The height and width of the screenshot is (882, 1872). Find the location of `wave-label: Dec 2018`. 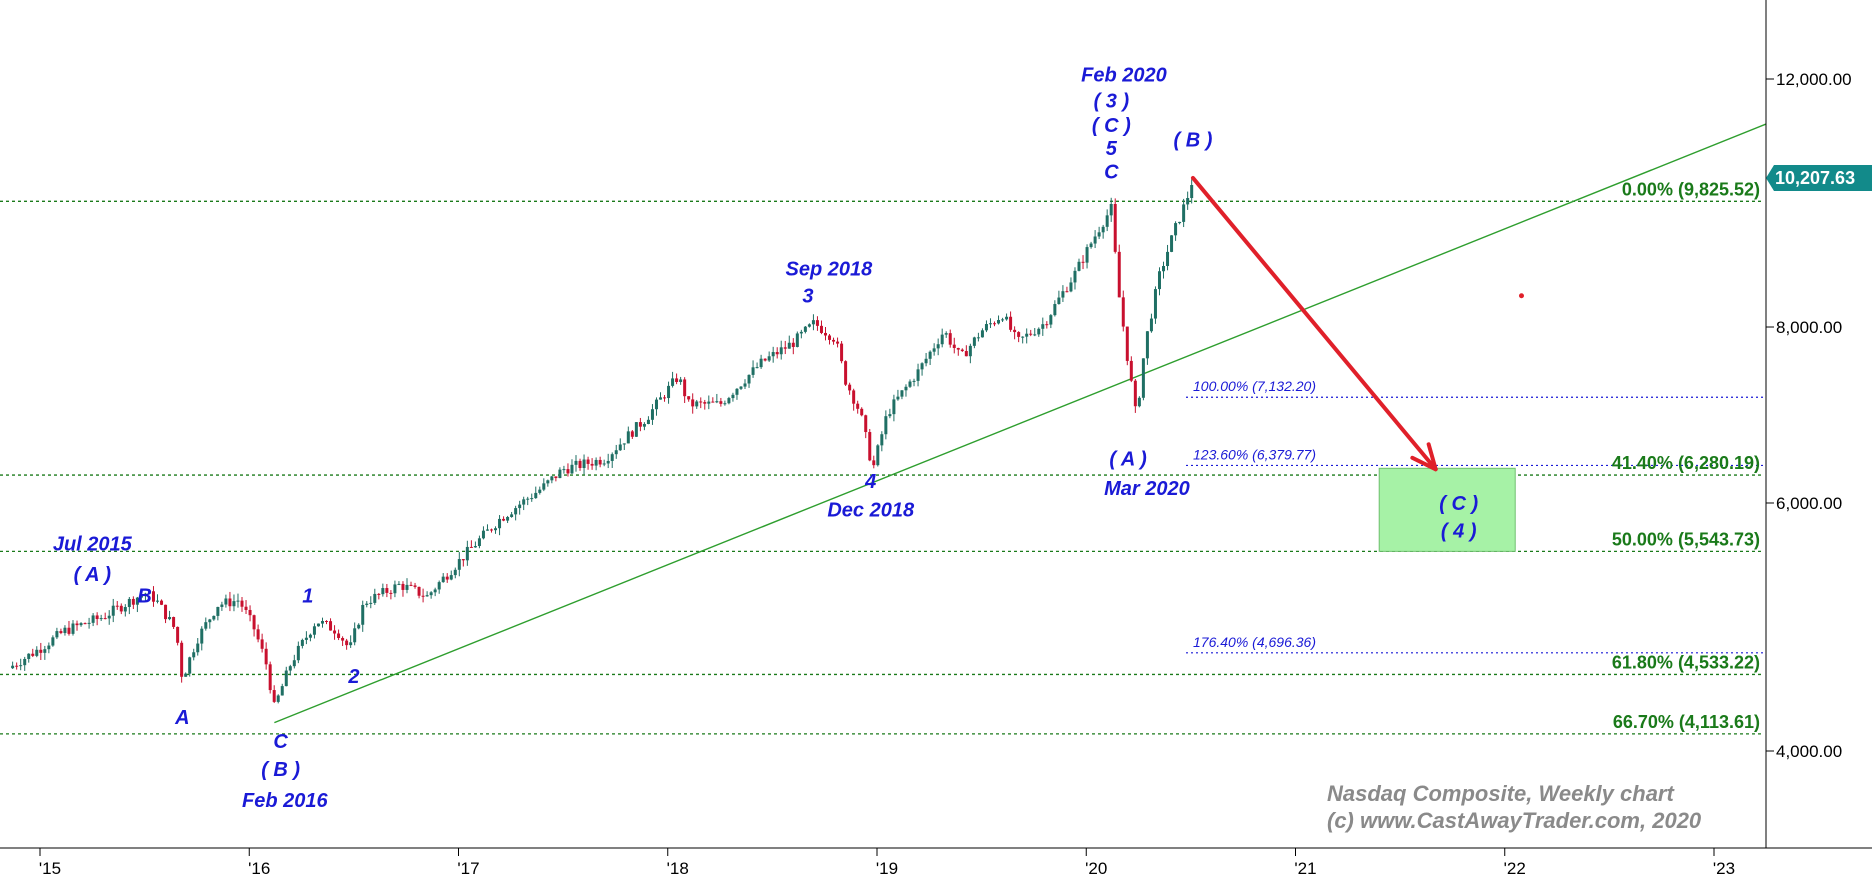

wave-label: Dec 2018 is located at coordinates (871, 510).